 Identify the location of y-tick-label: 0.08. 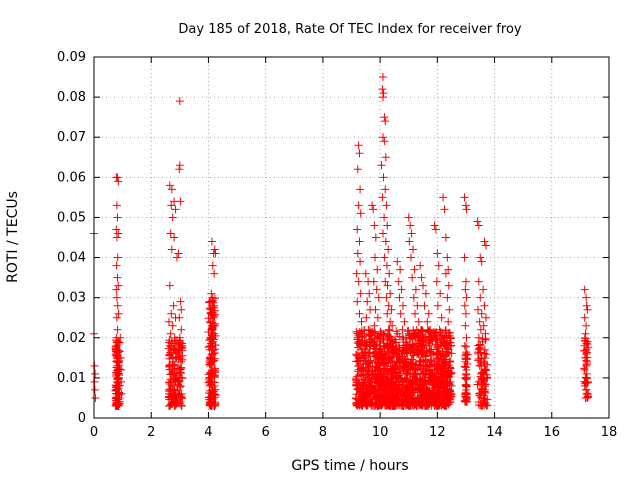
(71, 97).